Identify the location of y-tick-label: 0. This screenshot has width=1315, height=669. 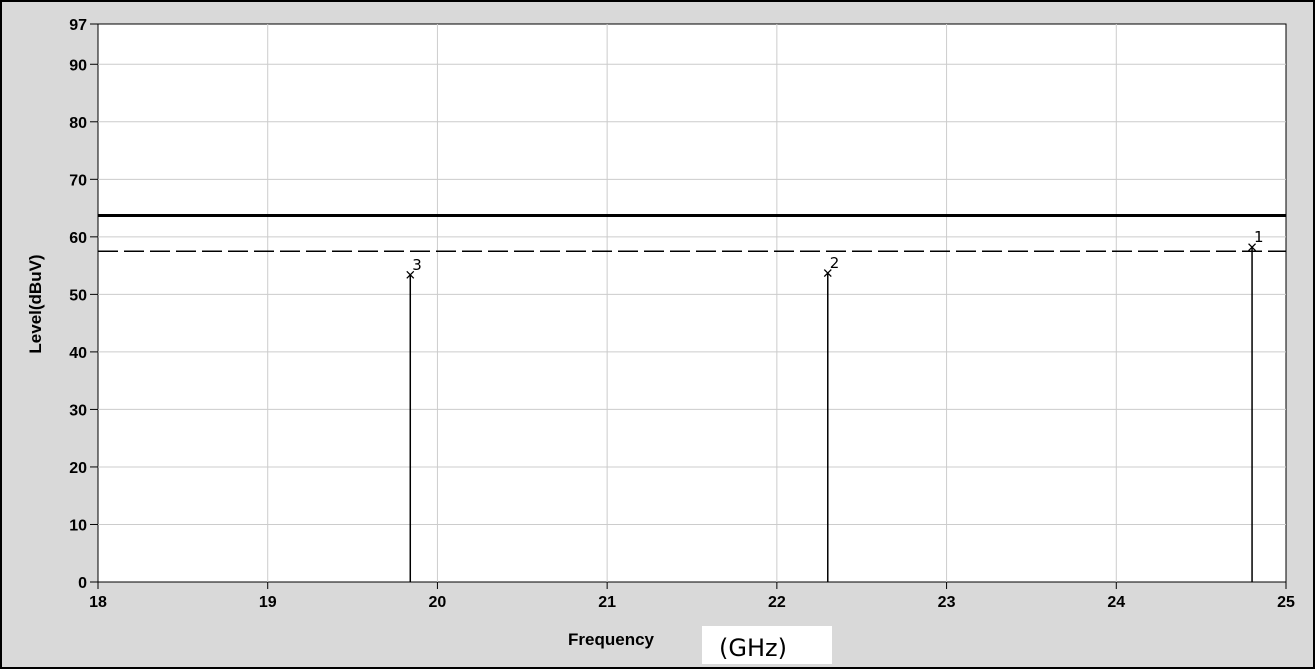
(82, 583).